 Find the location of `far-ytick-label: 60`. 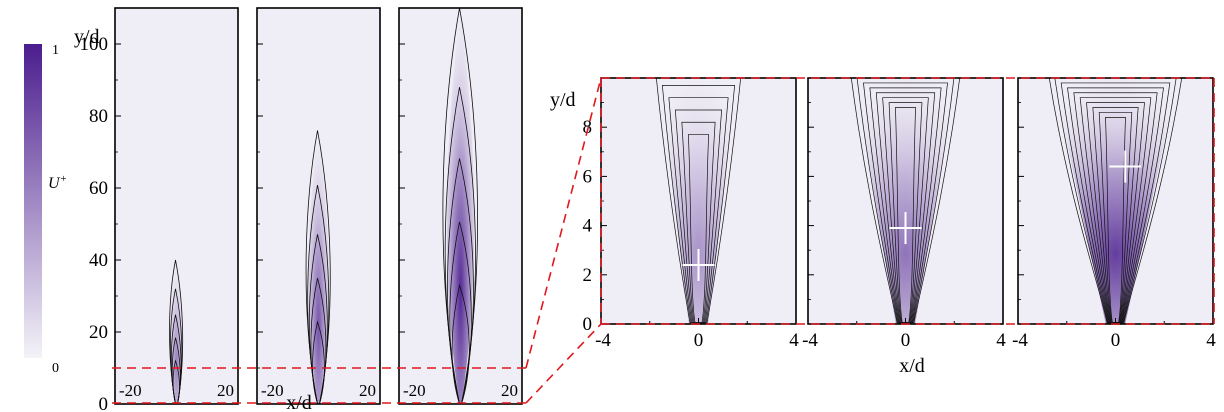

far-ytick-label: 60 is located at coordinates (98, 188).